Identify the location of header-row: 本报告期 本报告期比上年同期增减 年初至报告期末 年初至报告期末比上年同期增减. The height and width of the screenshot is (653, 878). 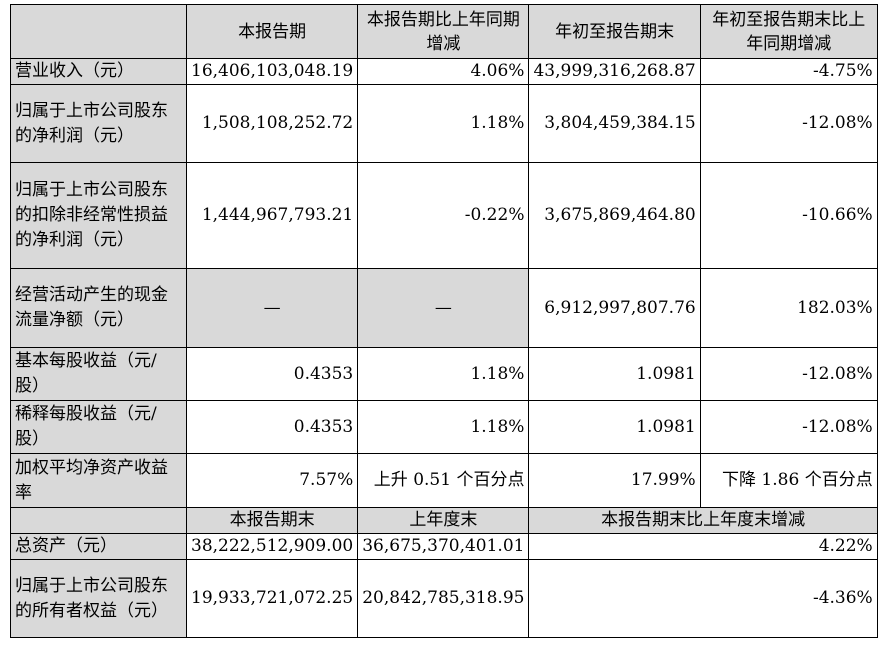
(444, 31).